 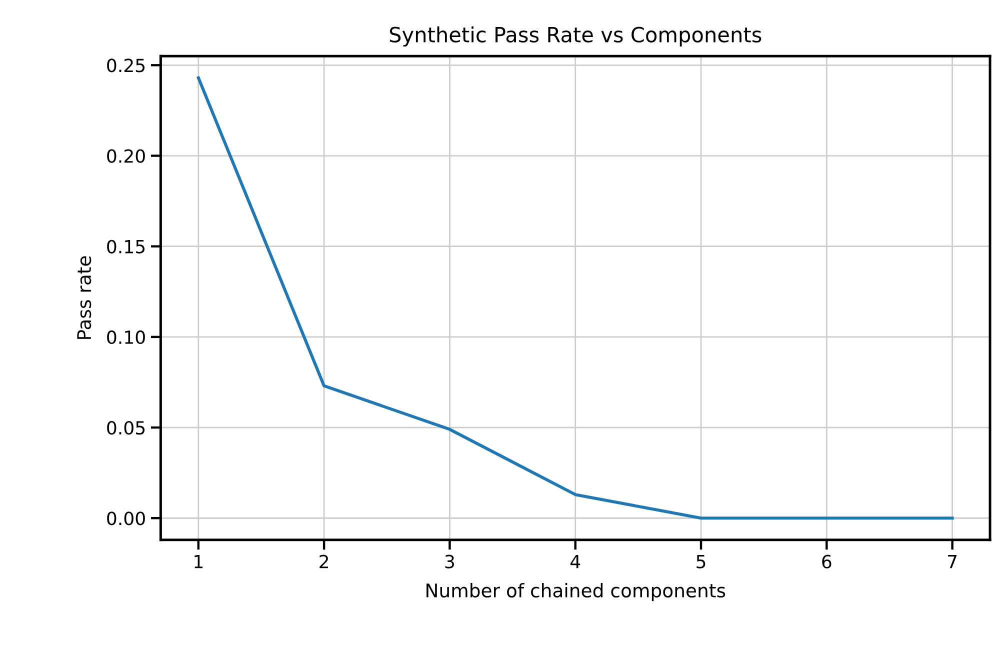 What do you see at coordinates (126, 427) in the screenshot?
I see `y-tick-label: 0.05` at bounding box center [126, 427].